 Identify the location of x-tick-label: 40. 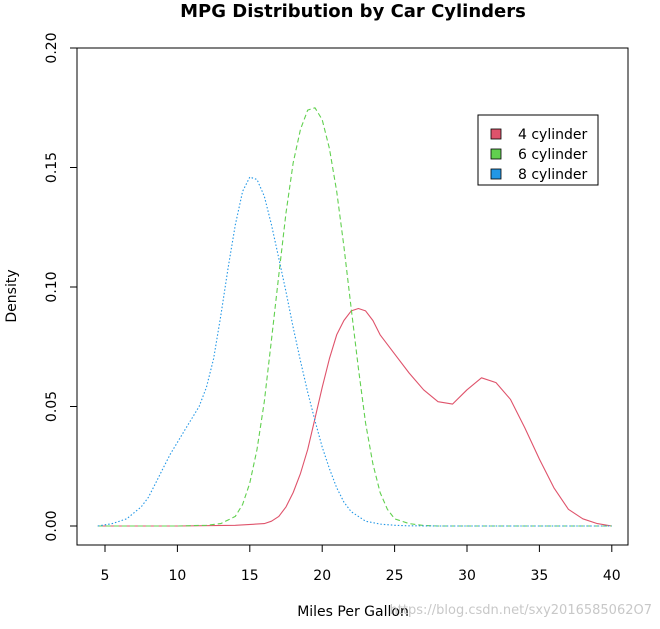
(612, 576).